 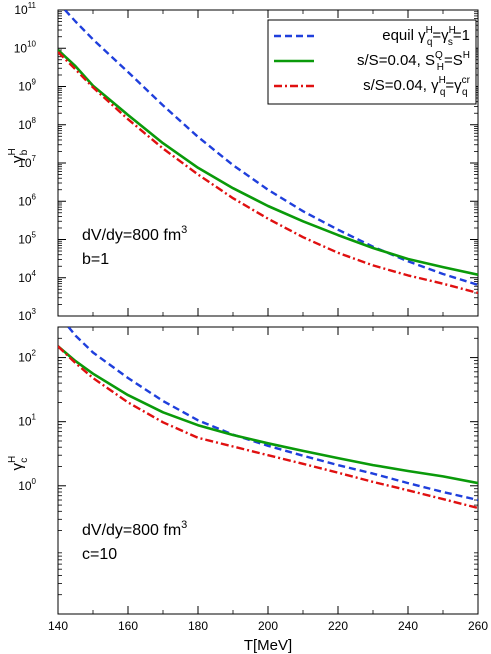 I want to click on x-tick-label: 160, so click(x=128, y=626).